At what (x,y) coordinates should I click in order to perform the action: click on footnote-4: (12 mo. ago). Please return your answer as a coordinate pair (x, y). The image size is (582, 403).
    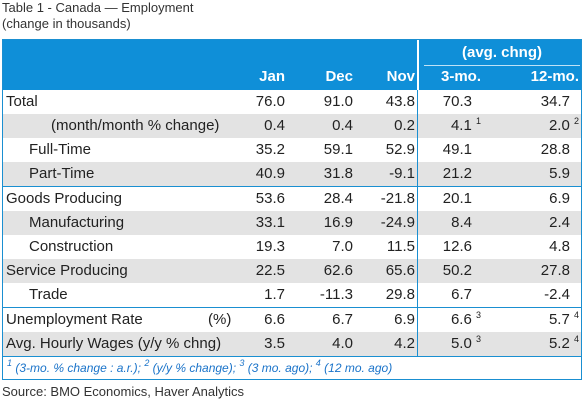
    Looking at the image, I should click on (358, 368).